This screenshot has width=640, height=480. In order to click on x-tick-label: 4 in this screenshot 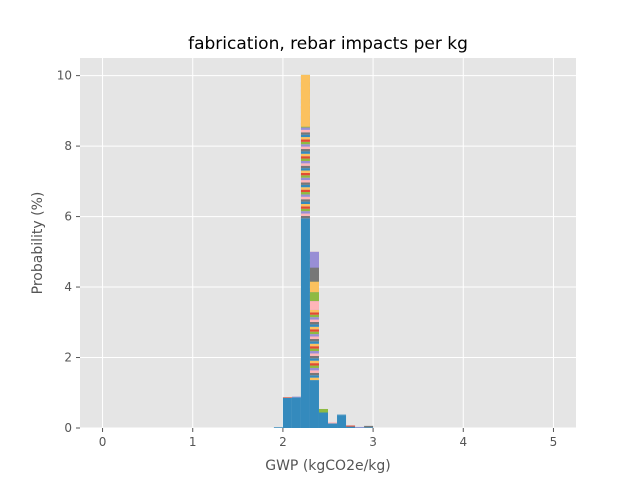, I will do `click(463, 442)`.